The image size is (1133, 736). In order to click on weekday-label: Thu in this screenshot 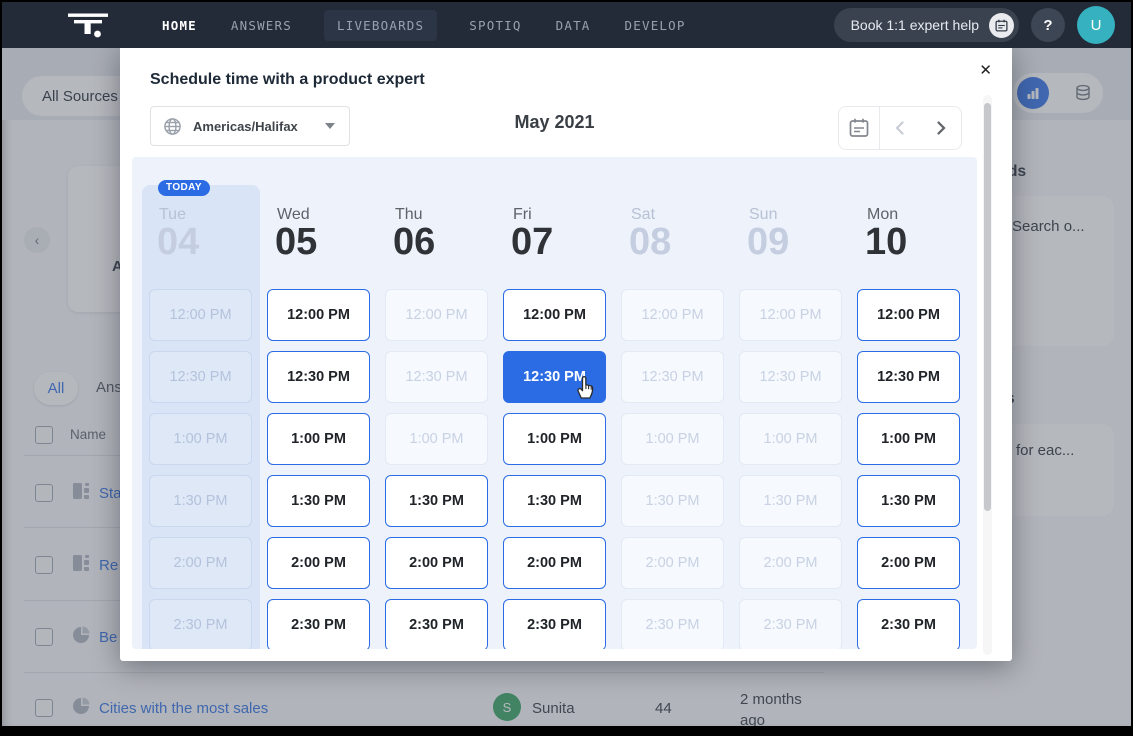, I will do `click(409, 214)`.